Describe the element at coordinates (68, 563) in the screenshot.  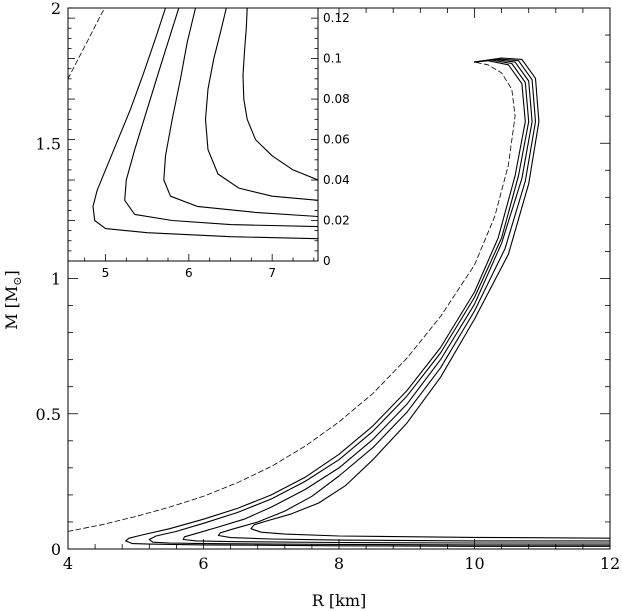
I see `main-x-tick-label: 4` at that location.